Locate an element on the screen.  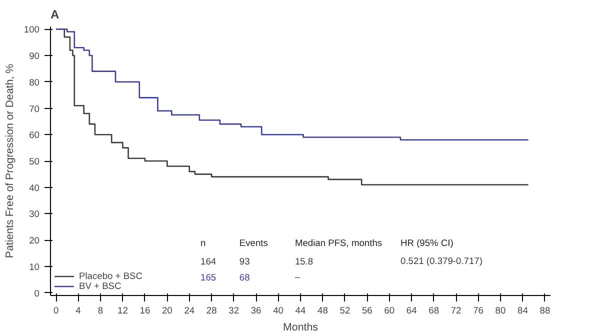
y-tick-label: 30 is located at coordinates (34, 214).